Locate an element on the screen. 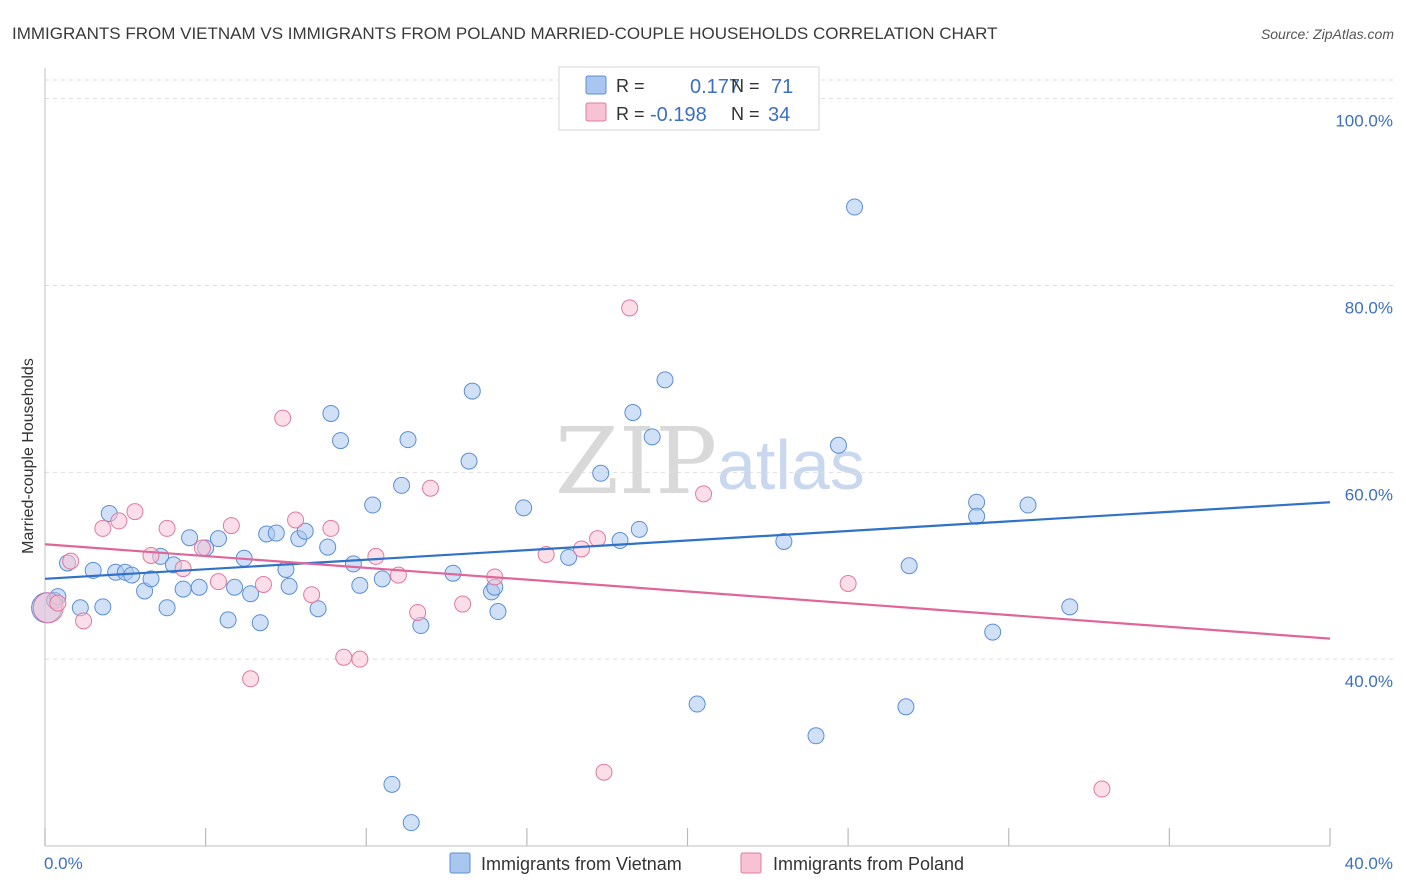  x-tick-label-max: 40.0% is located at coordinates (1369, 863).